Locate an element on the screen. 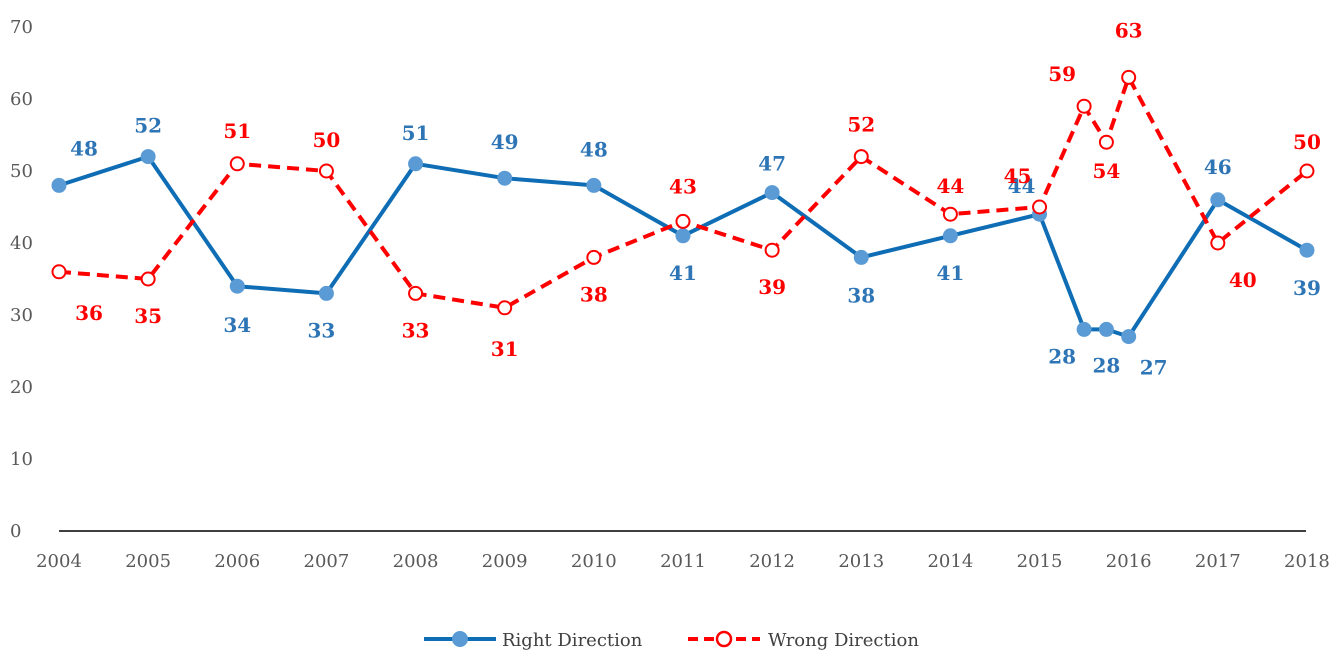 This screenshot has width=1336, height=653. y-axis: 0 10 20 30 40 50 60 70 is located at coordinates (21, 279).